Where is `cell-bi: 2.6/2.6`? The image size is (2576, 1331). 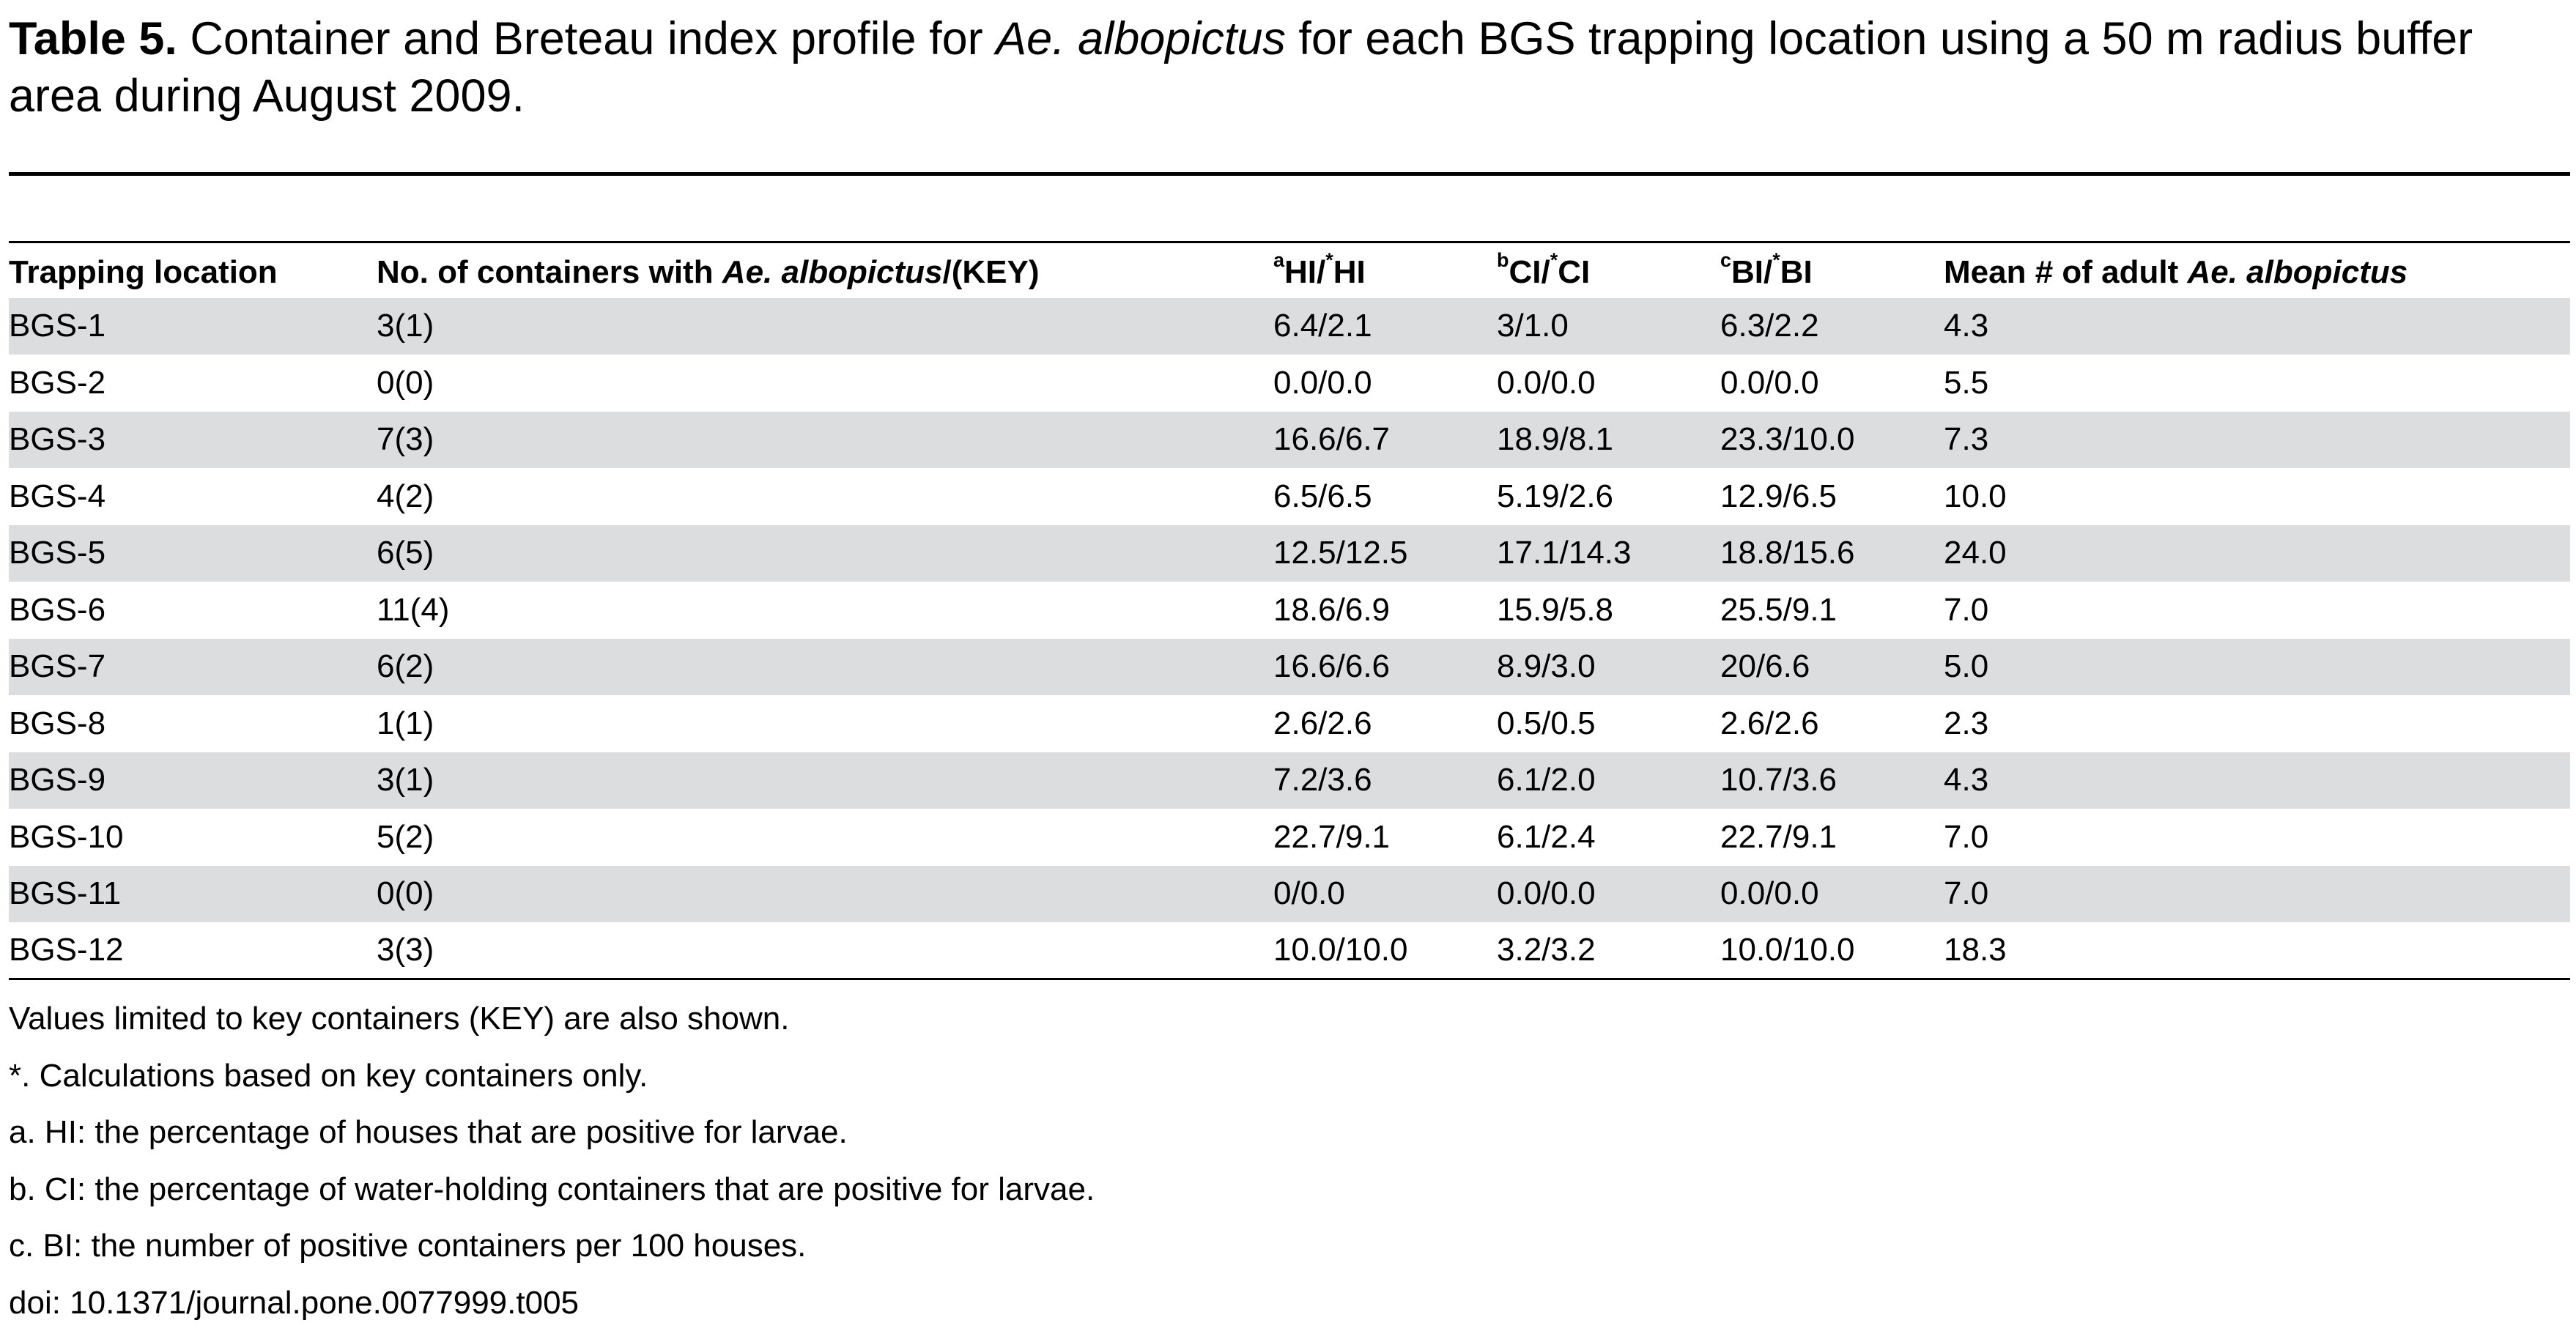
cell-bi: 2.6/2.6 is located at coordinates (1832, 723).